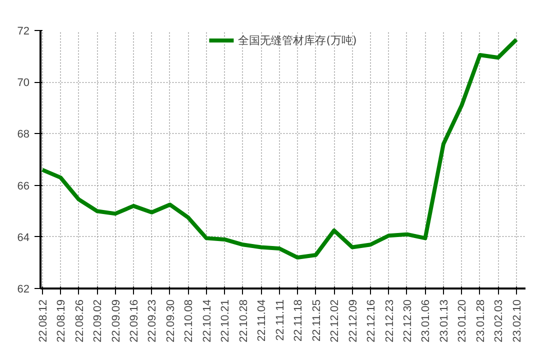 This screenshot has width=557, height=355. Describe the element at coordinates (170, 320) in the screenshot. I see `x-tick-label: 22.09.30` at that location.